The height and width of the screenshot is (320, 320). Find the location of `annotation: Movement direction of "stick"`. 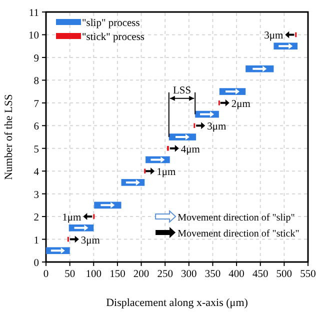

annotation: Movement direction of "stick" is located at coordinates (239, 234).